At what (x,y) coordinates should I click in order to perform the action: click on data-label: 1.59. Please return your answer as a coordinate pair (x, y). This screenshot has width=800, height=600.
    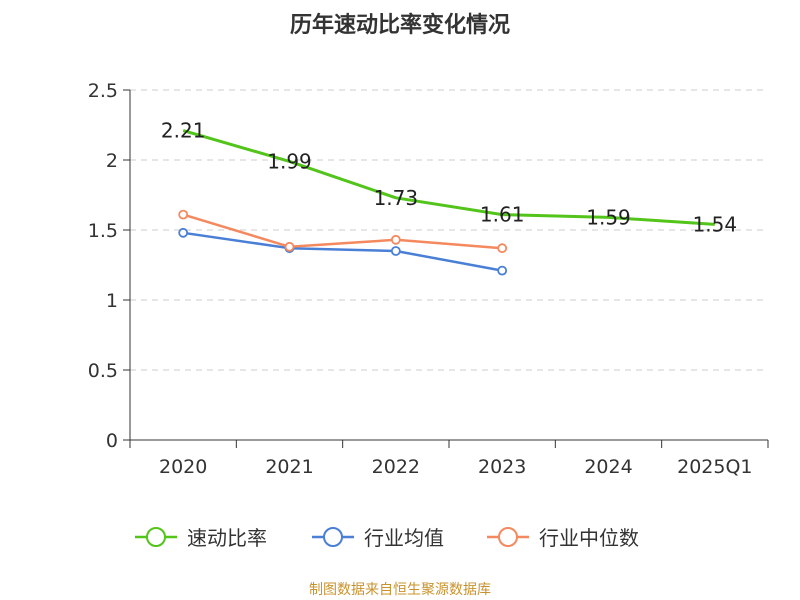
    Looking at the image, I should click on (608, 217).